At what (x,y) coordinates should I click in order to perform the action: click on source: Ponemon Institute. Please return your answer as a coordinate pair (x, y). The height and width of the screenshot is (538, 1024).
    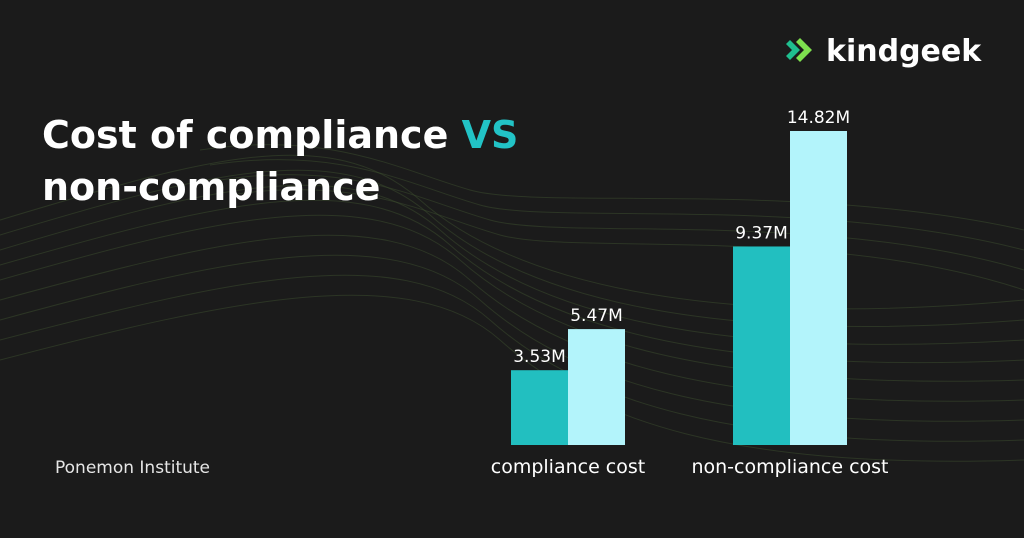
    Looking at the image, I should click on (132, 468).